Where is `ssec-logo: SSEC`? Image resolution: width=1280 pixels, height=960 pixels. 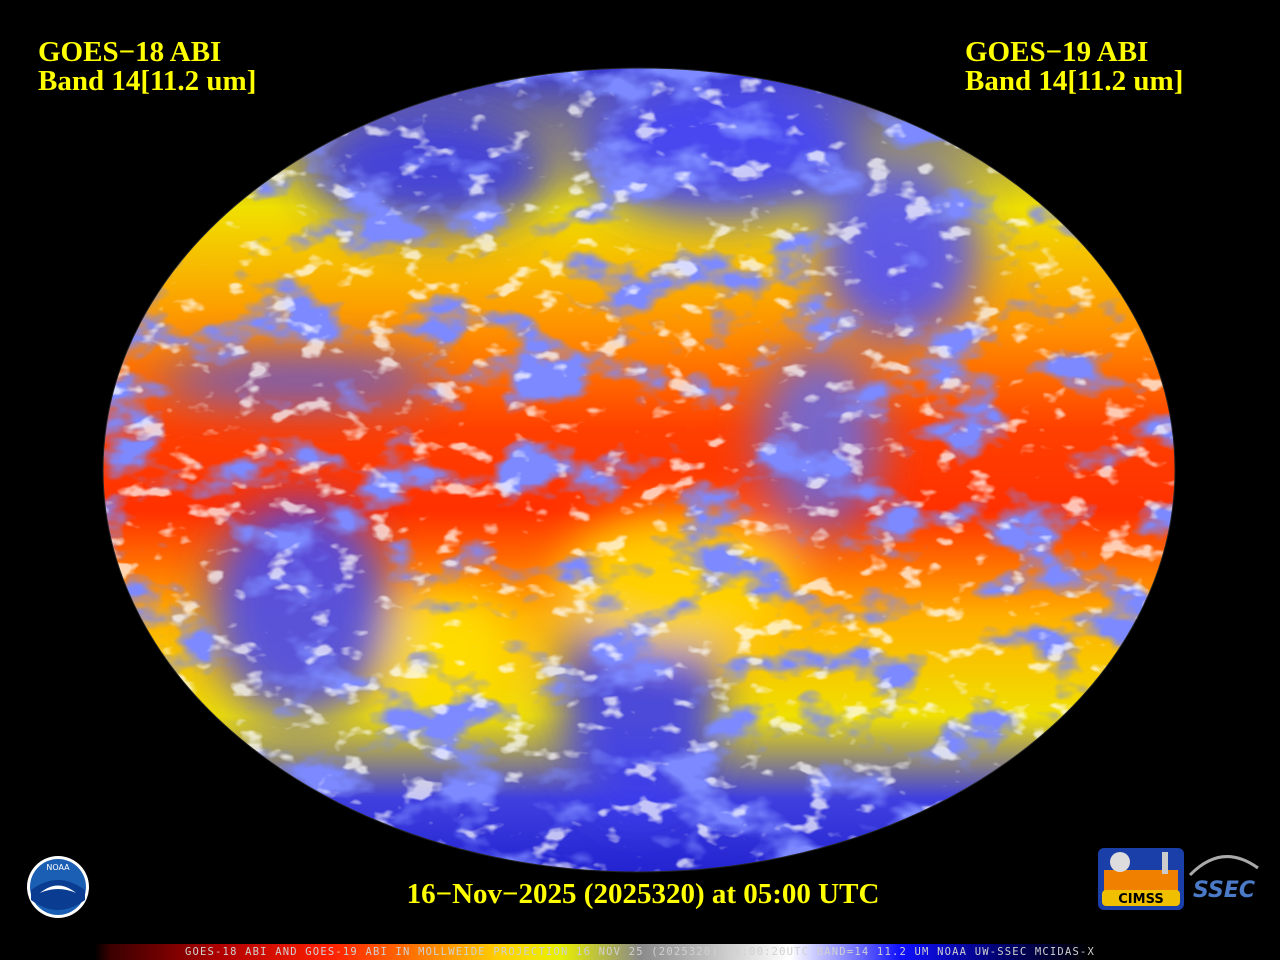 ssec-logo: SSEC is located at coordinates (1223, 879).